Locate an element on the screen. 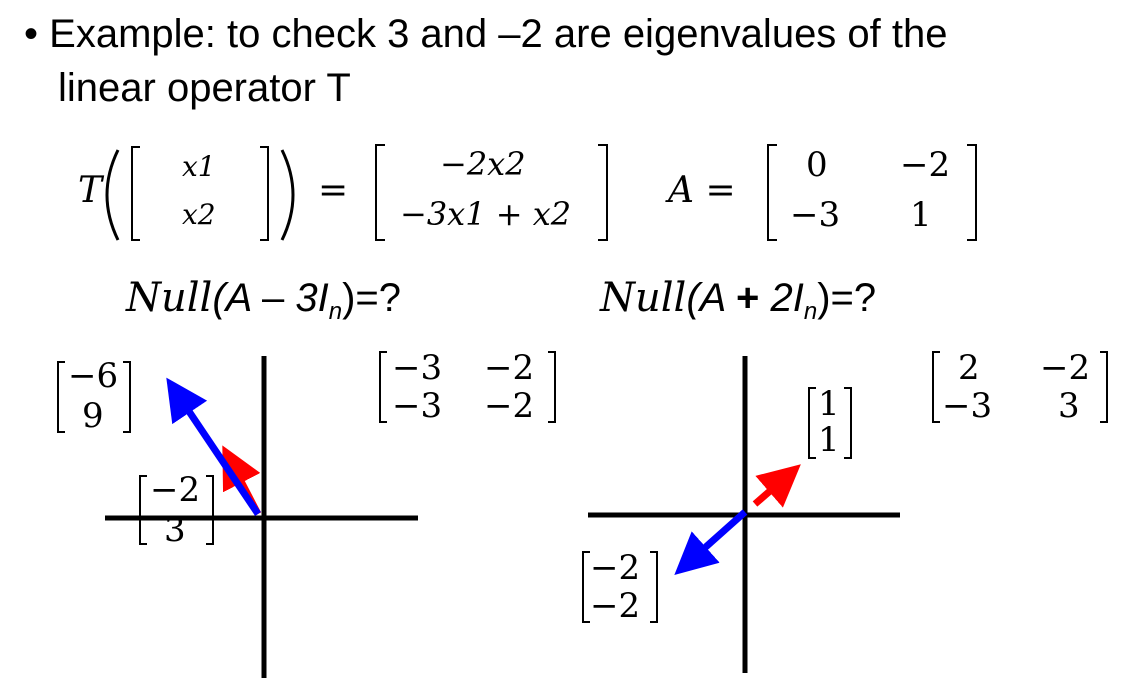 Image resolution: width=1133 pixels, height=695 pixels. right-matrix-11: 2 is located at coordinates (969, 368).